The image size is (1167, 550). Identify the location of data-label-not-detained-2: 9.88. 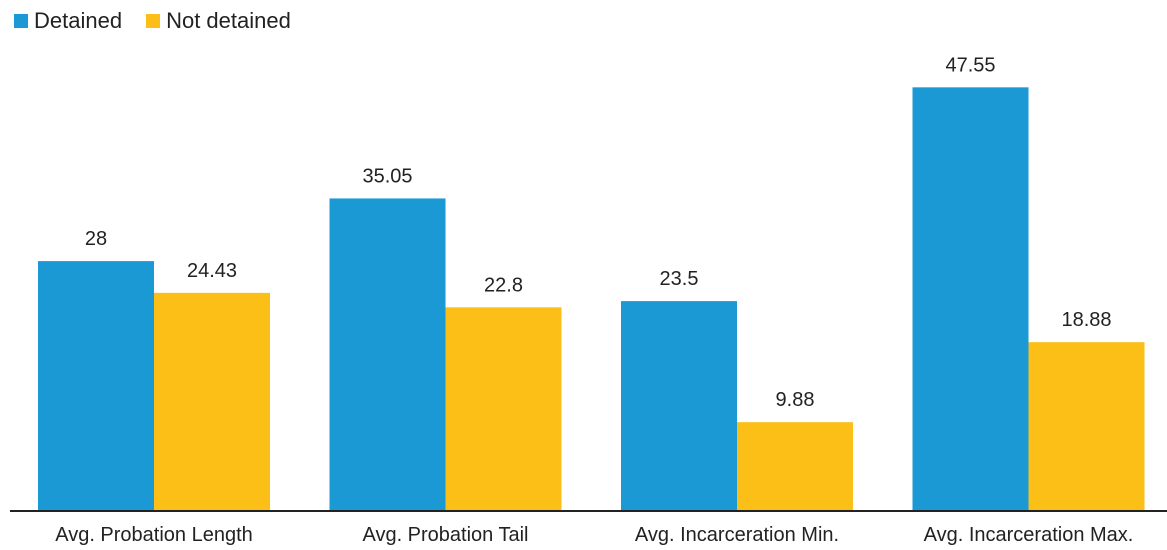
(795, 400).